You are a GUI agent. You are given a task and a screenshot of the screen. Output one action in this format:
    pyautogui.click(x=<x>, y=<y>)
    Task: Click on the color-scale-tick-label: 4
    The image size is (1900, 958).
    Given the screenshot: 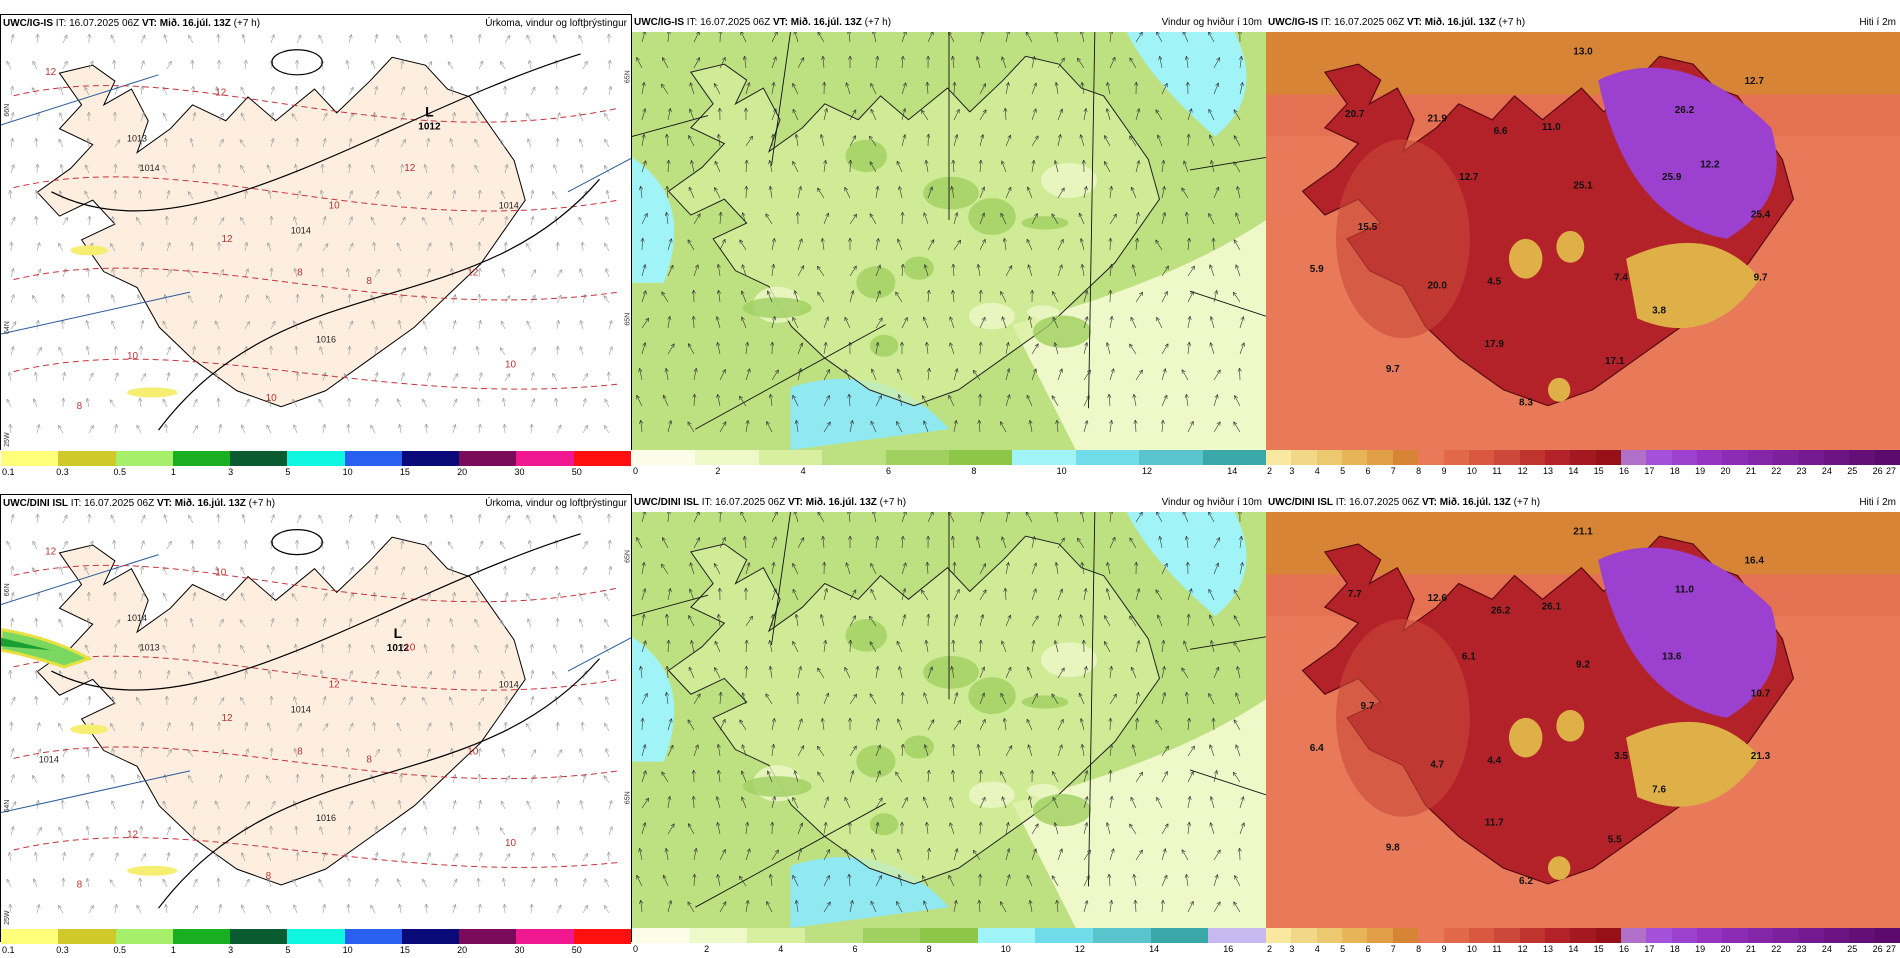 What is the action you would take?
    pyautogui.click(x=1317, y=949)
    